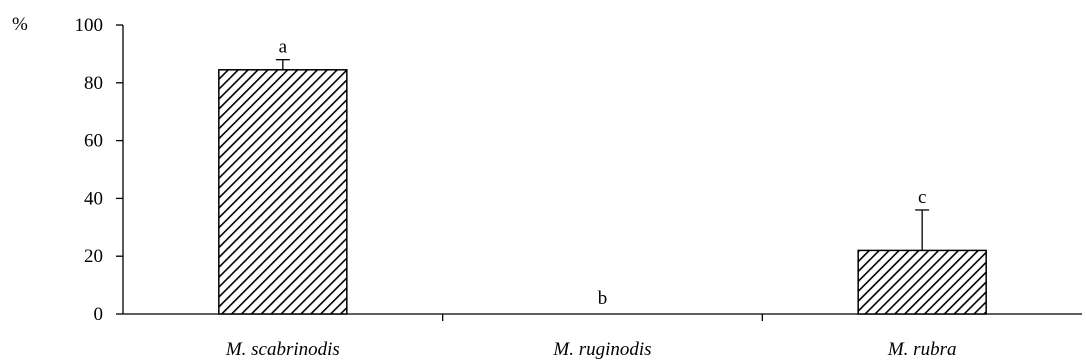 This screenshot has height=363, width=1086. What do you see at coordinates (601, 349) in the screenshot?
I see `category-label: M. ruginodis` at bounding box center [601, 349].